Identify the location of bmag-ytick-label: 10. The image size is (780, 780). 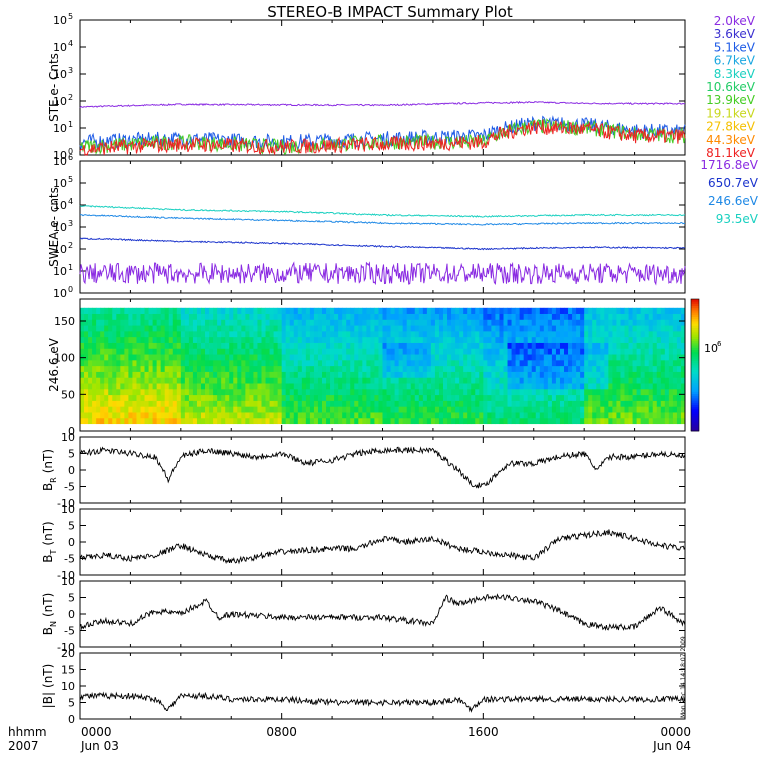
(68, 686).